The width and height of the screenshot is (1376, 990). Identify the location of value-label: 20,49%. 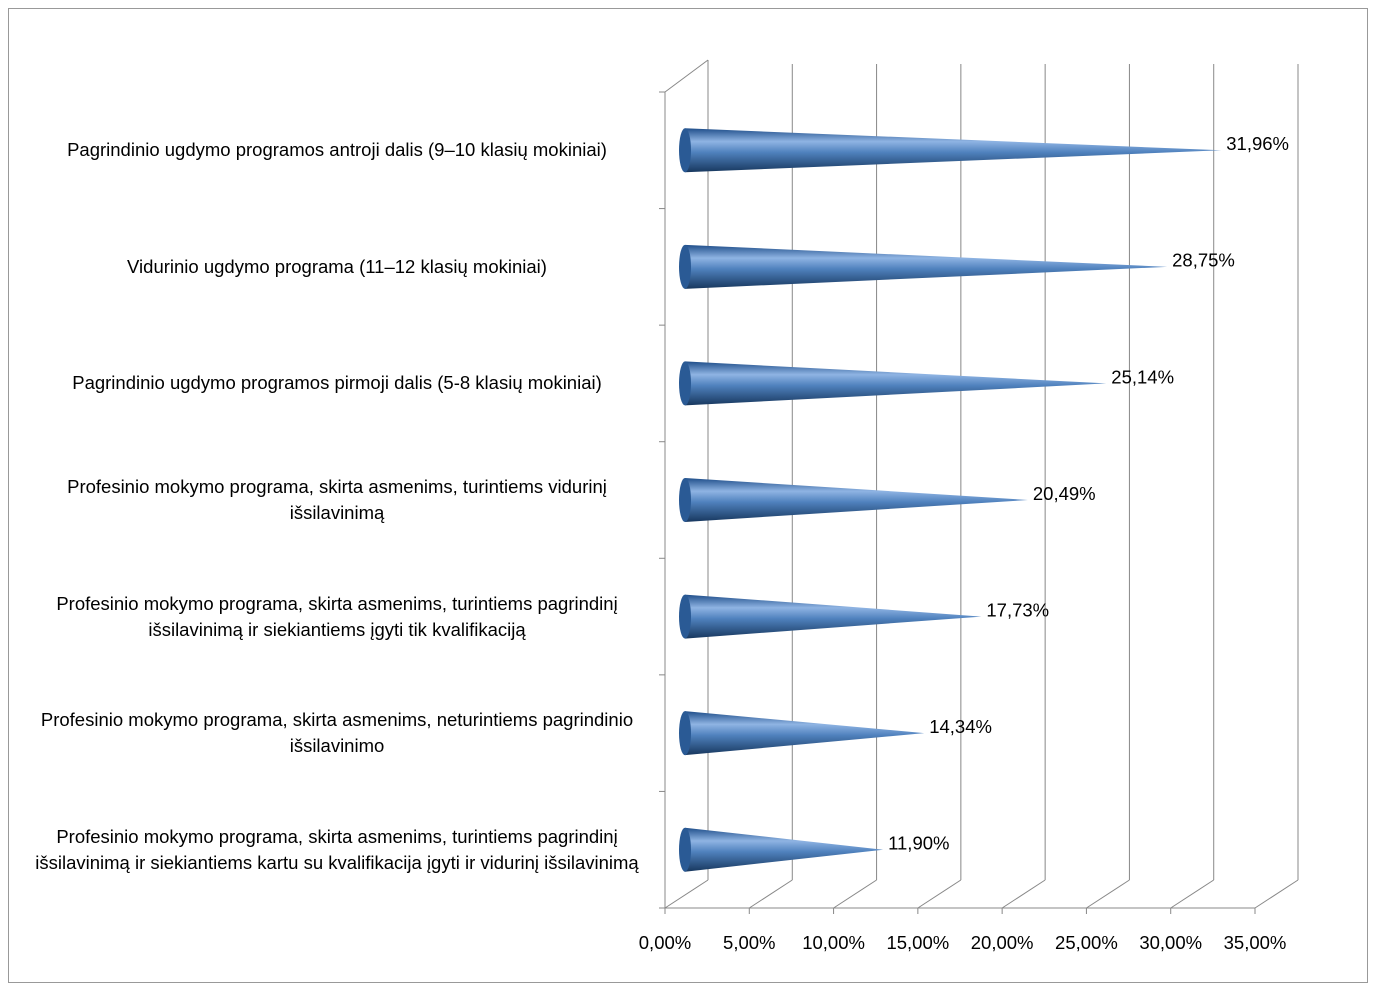
(1064, 493).